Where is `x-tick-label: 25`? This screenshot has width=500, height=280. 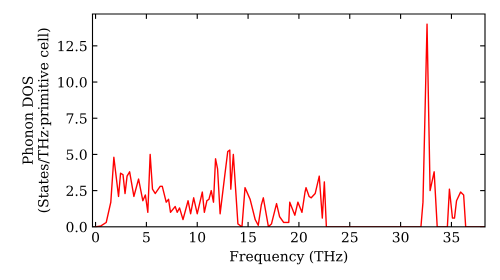 x-tick-label: 25 is located at coordinates (350, 237).